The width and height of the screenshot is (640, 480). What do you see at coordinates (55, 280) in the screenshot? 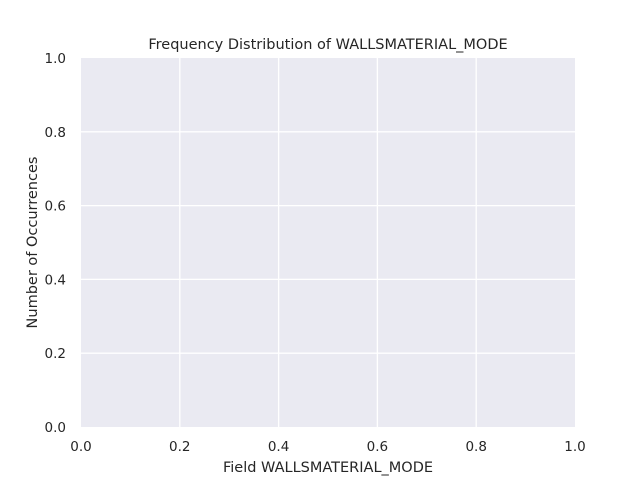
I see `y-tick-label: 0.4` at bounding box center [55, 280].